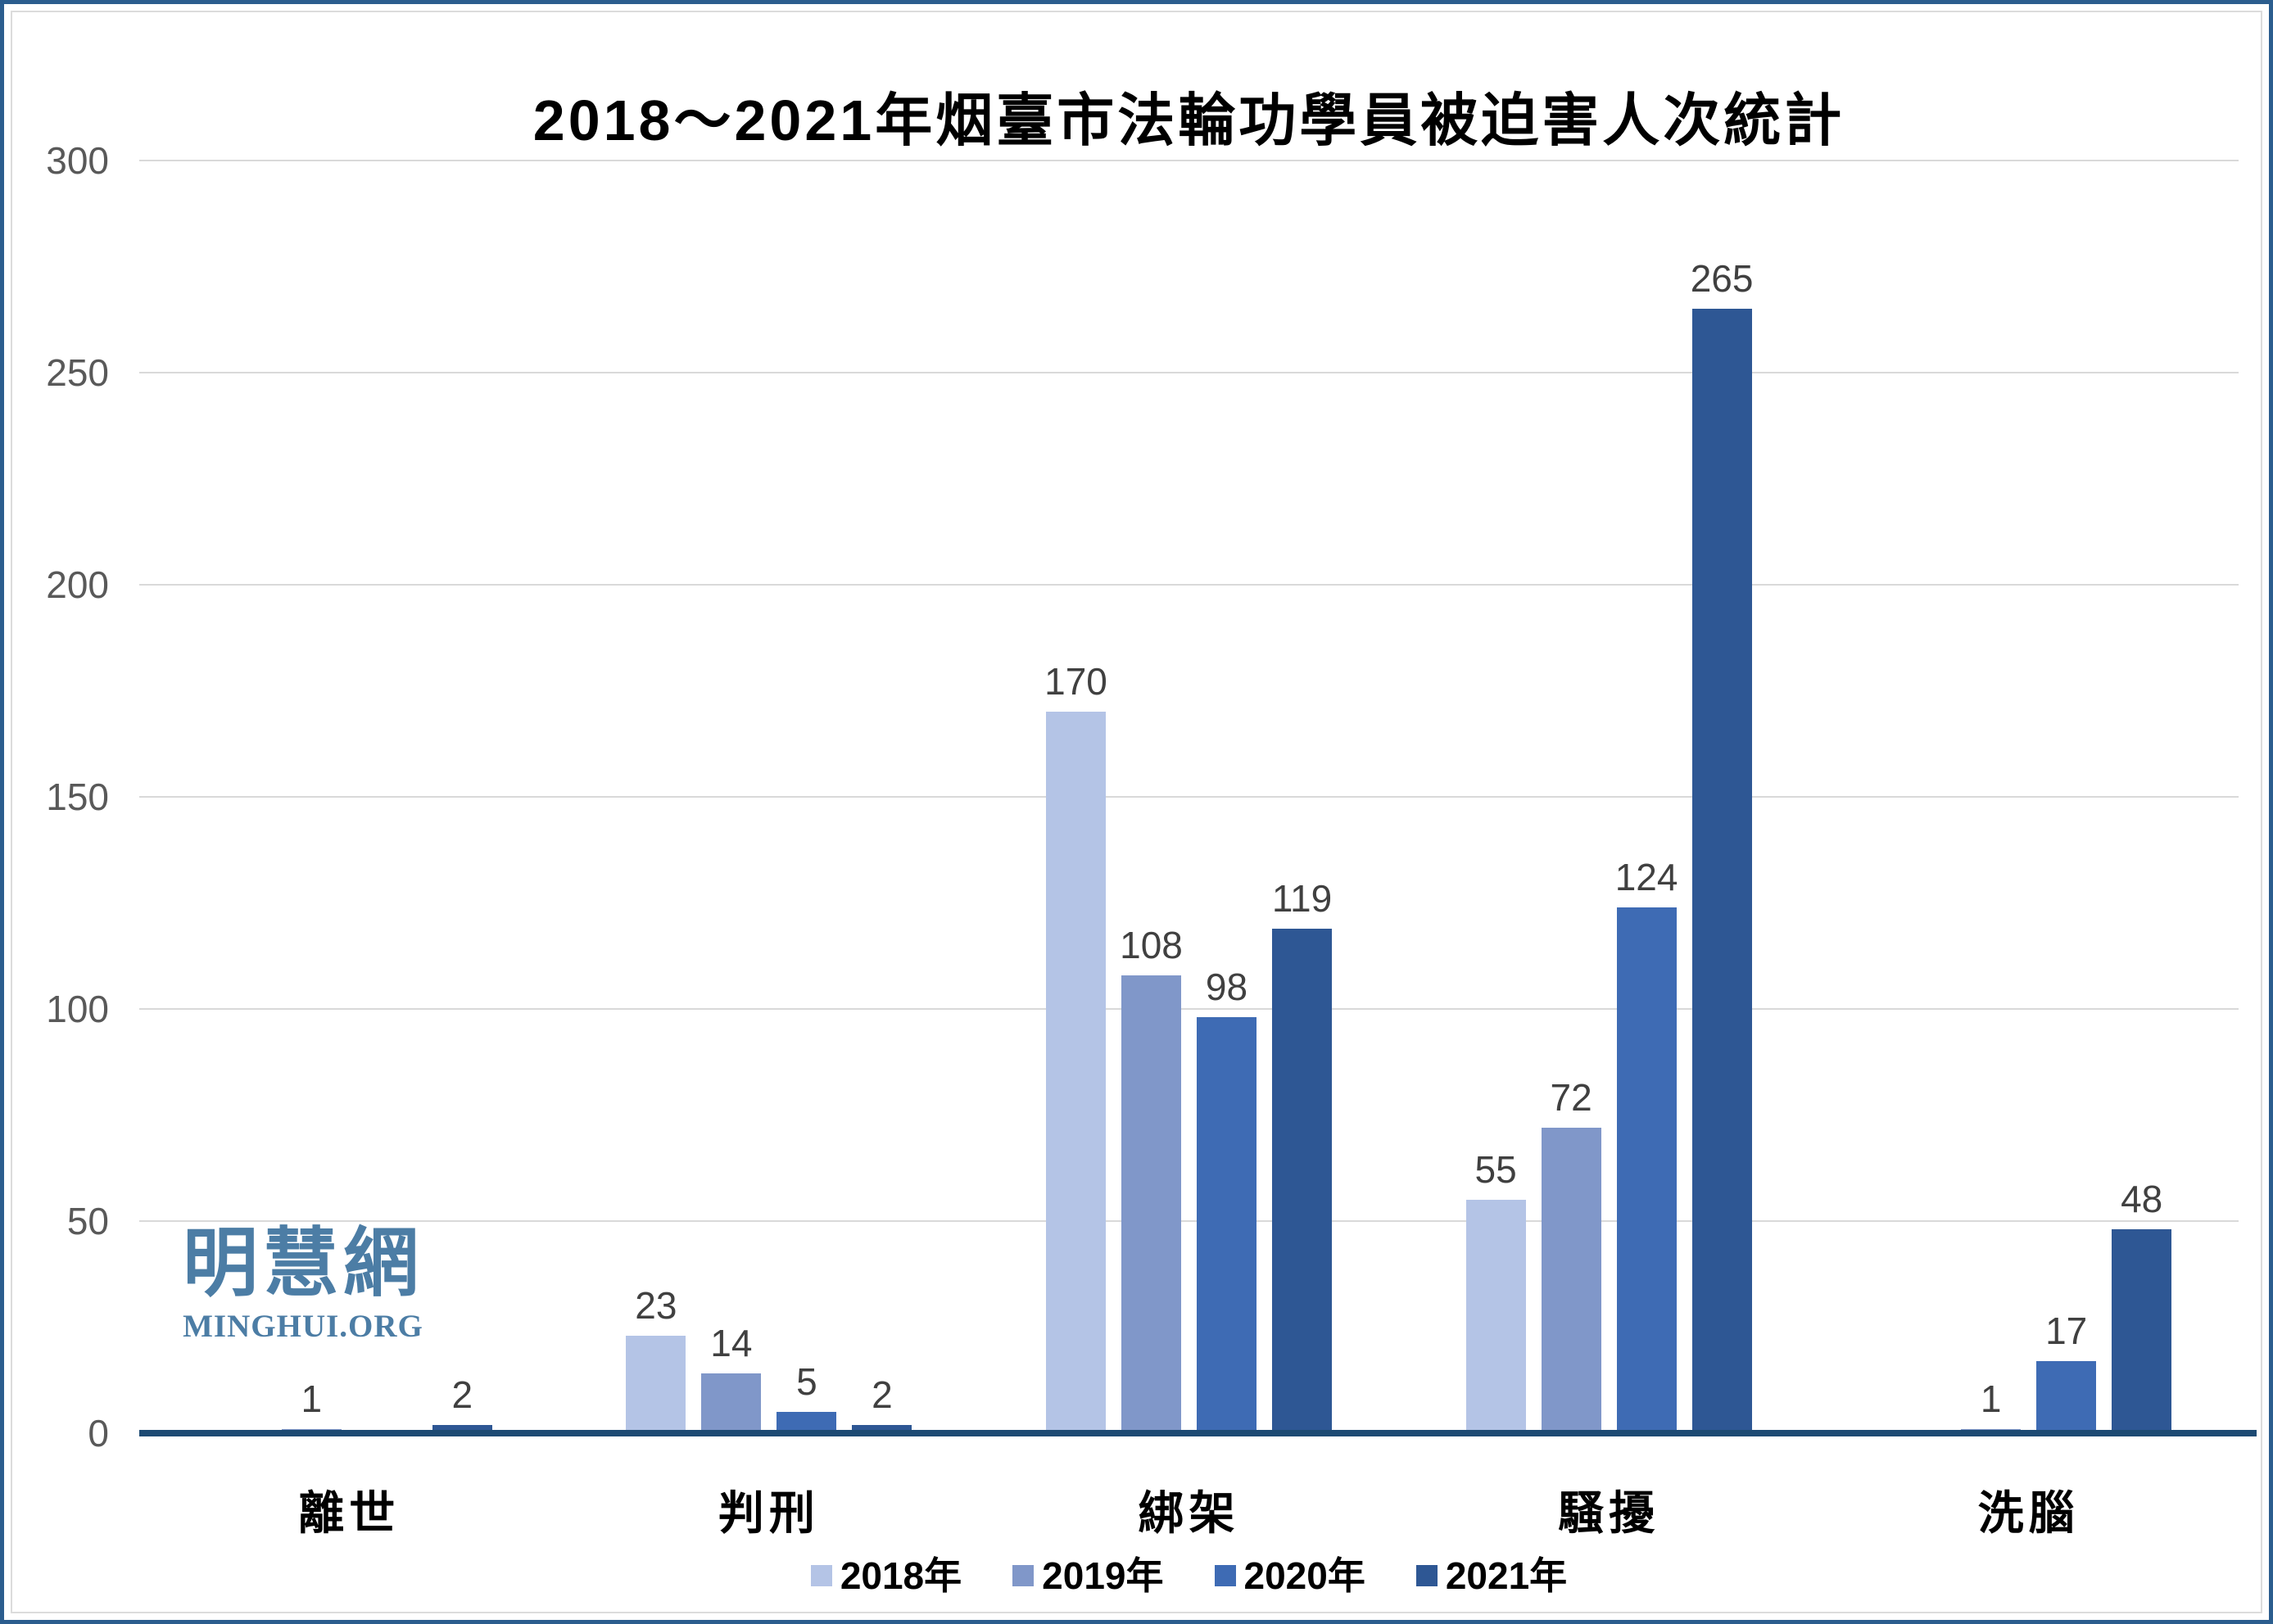  Describe the element at coordinates (1226, 1225) in the screenshot. I see `bar-2020年-綁架` at that location.